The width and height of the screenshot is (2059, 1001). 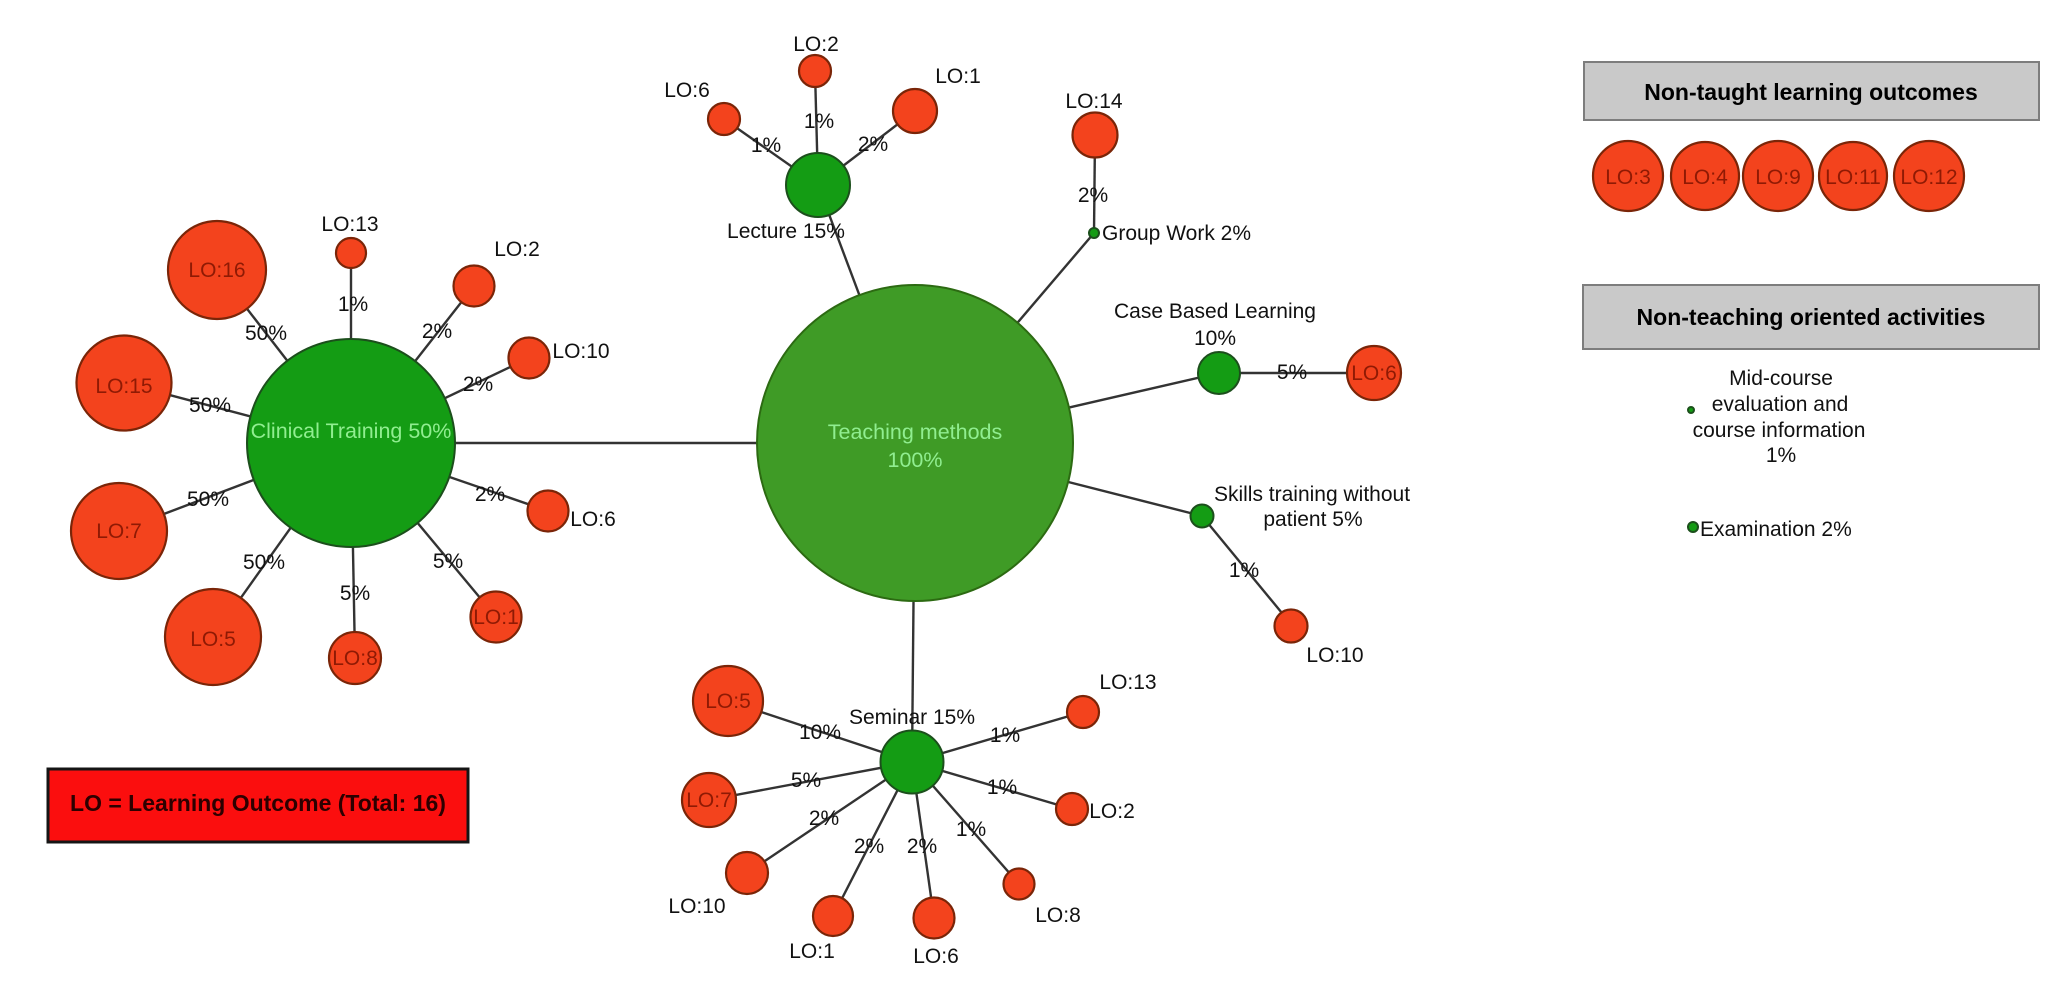 I want to click on svg-text:LO = Learning Outcome (Total:: LO = Learning Outcome (Total: 16), so click(x=258, y=803).